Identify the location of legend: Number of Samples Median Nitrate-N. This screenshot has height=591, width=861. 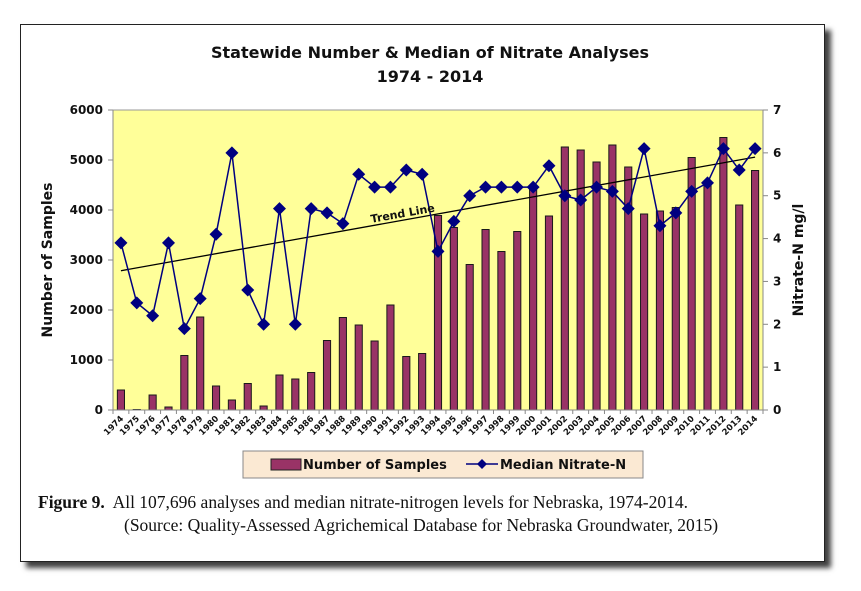
(443, 464).